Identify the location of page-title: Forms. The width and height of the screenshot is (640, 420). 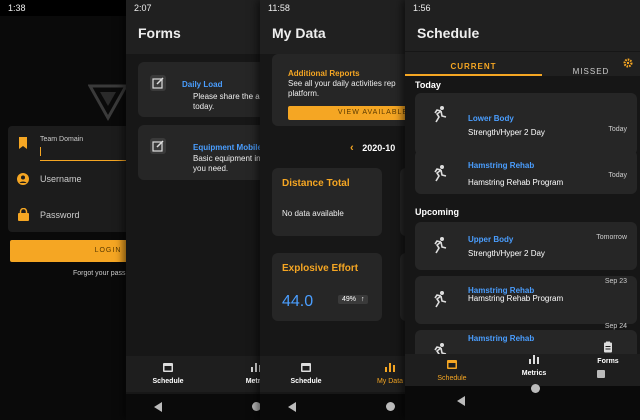
(206, 35).